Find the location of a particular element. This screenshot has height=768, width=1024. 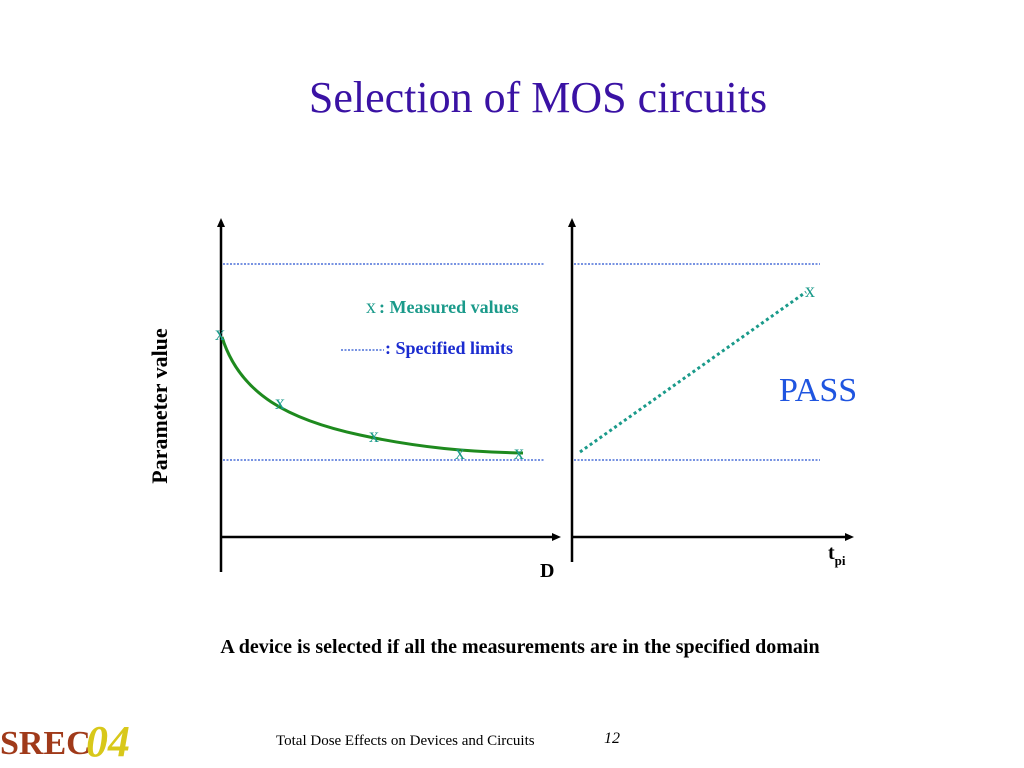

pass-label: PASS is located at coordinates (818, 390).